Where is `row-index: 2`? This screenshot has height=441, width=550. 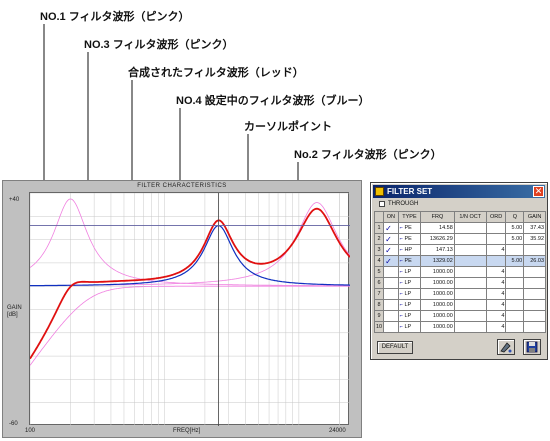
row-index: 2 is located at coordinates (379, 239).